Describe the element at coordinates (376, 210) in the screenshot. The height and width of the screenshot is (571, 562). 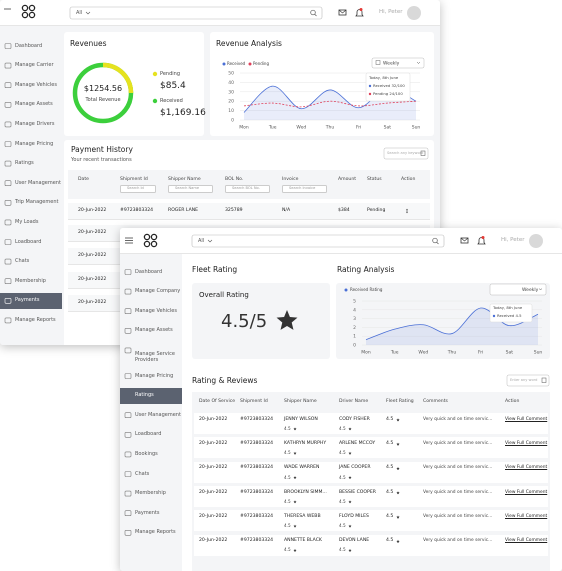
I see `table-cell: Pending` at that location.